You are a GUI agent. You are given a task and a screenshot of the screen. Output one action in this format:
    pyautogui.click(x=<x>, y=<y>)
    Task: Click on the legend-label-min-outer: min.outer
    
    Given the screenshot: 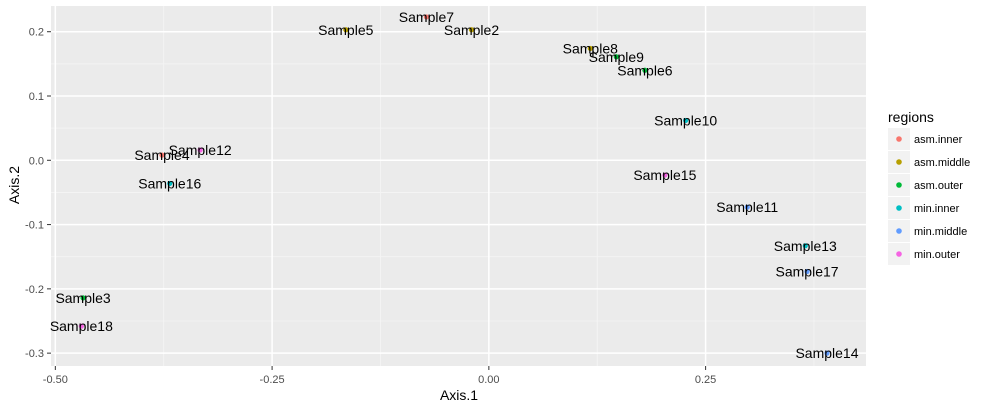 What is the action you would take?
    pyautogui.click(x=937, y=255)
    